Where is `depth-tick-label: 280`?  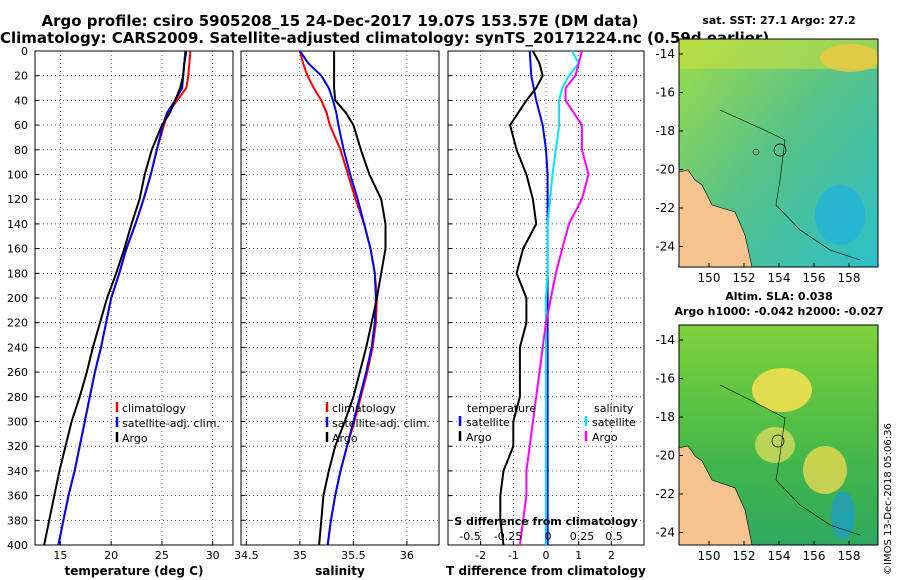 depth-tick-label: 280 is located at coordinates (17, 397).